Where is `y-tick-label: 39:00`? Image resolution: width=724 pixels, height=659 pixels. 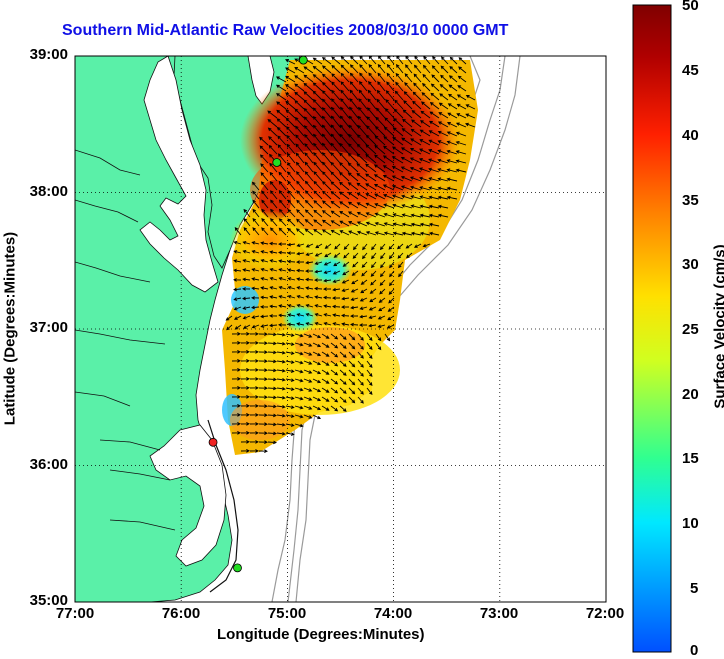 y-tick-label: 39:00 is located at coordinates (48, 54).